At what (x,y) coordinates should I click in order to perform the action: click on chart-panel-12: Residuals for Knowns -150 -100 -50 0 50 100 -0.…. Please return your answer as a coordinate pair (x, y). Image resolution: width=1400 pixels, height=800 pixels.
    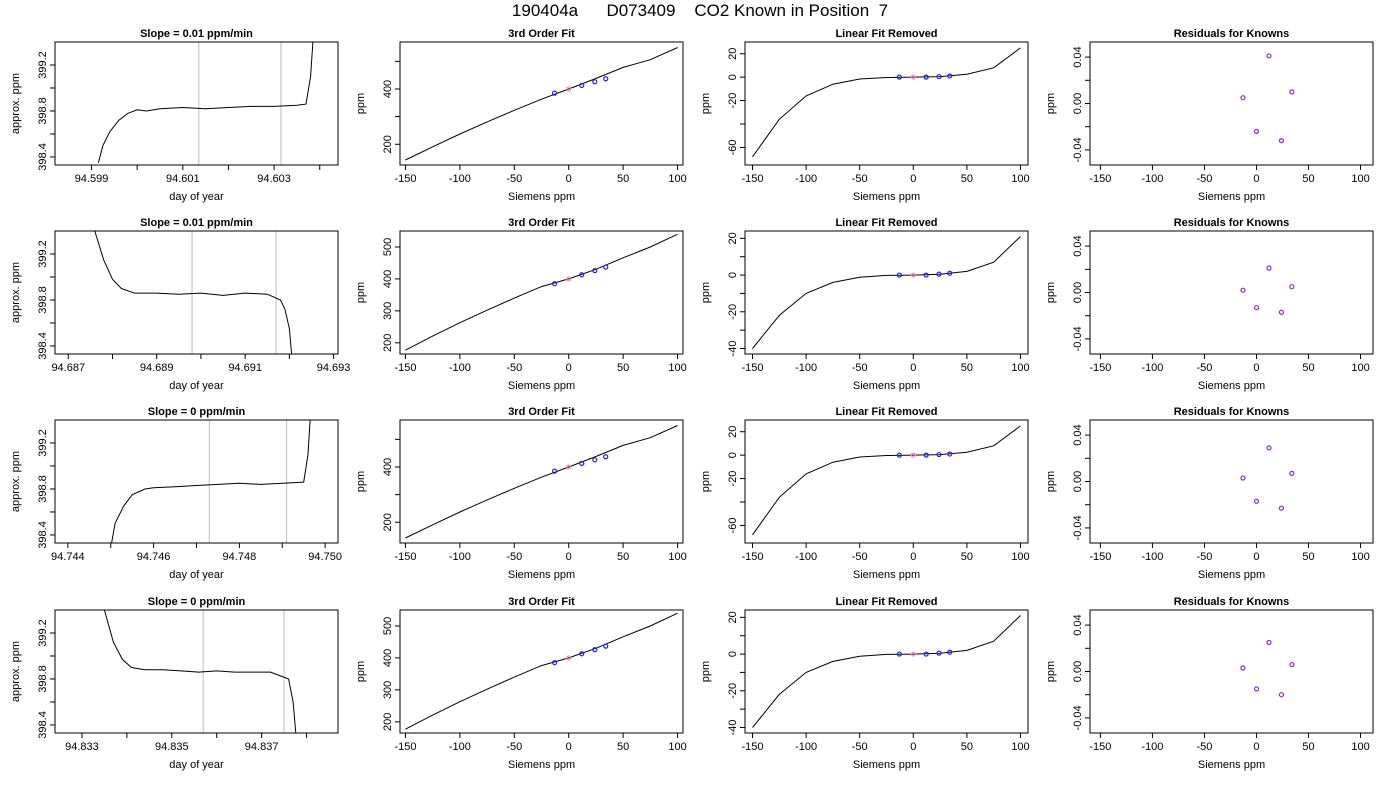
    Looking at the image, I should click on (1209, 493).